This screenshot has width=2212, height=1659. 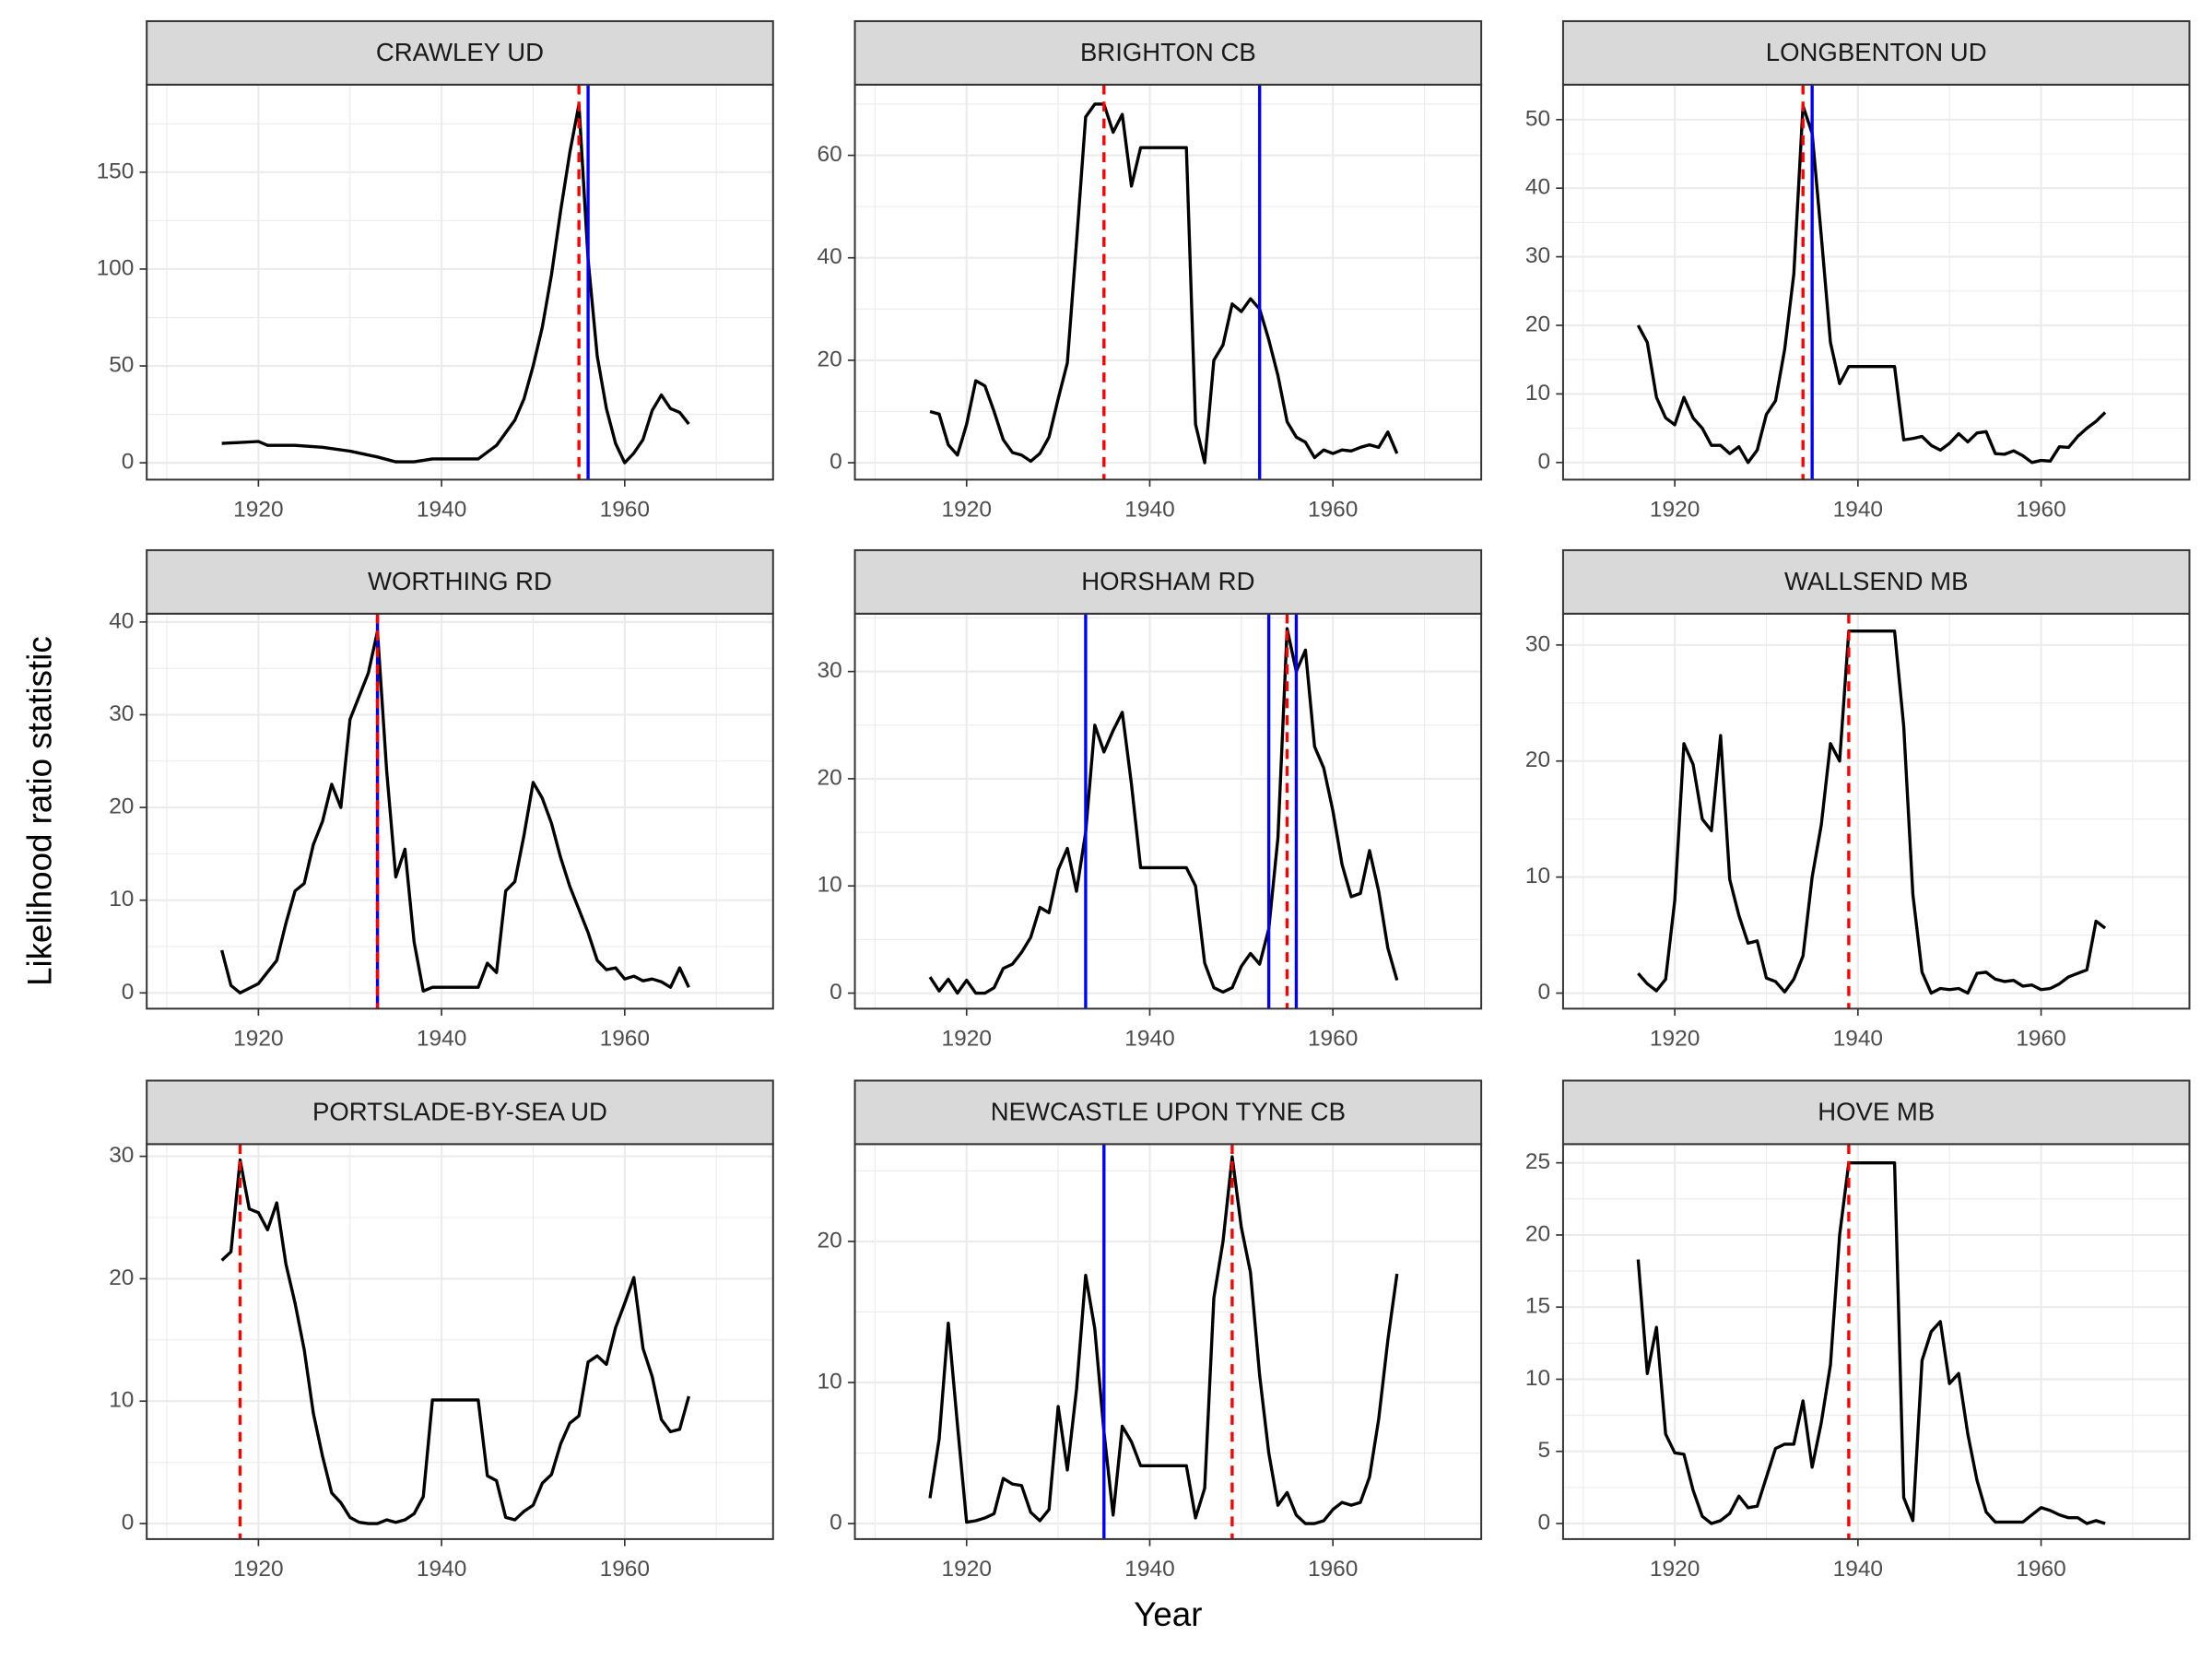 What do you see at coordinates (1876, 1112) in the screenshot?
I see `strip-title: HOVE MB` at bounding box center [1876, 1112].